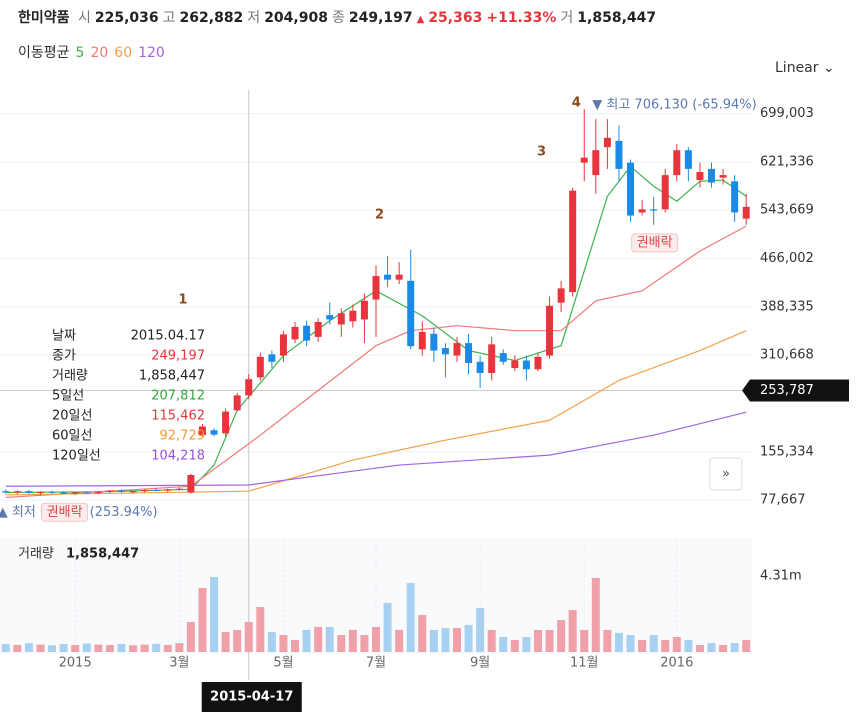 Image resolution: width=859 pixels, height=712 pixels. What do you see at coordinates (178, 396) in the screenshot?
I see `tooltip-value: 207,812` at bounding box center [178, 396].